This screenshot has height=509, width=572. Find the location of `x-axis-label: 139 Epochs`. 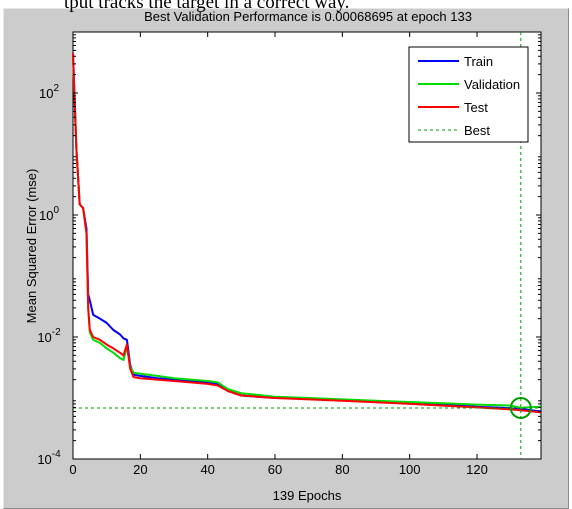

x-axis-label: 139 Epochs is located at coordinates (307, 495).